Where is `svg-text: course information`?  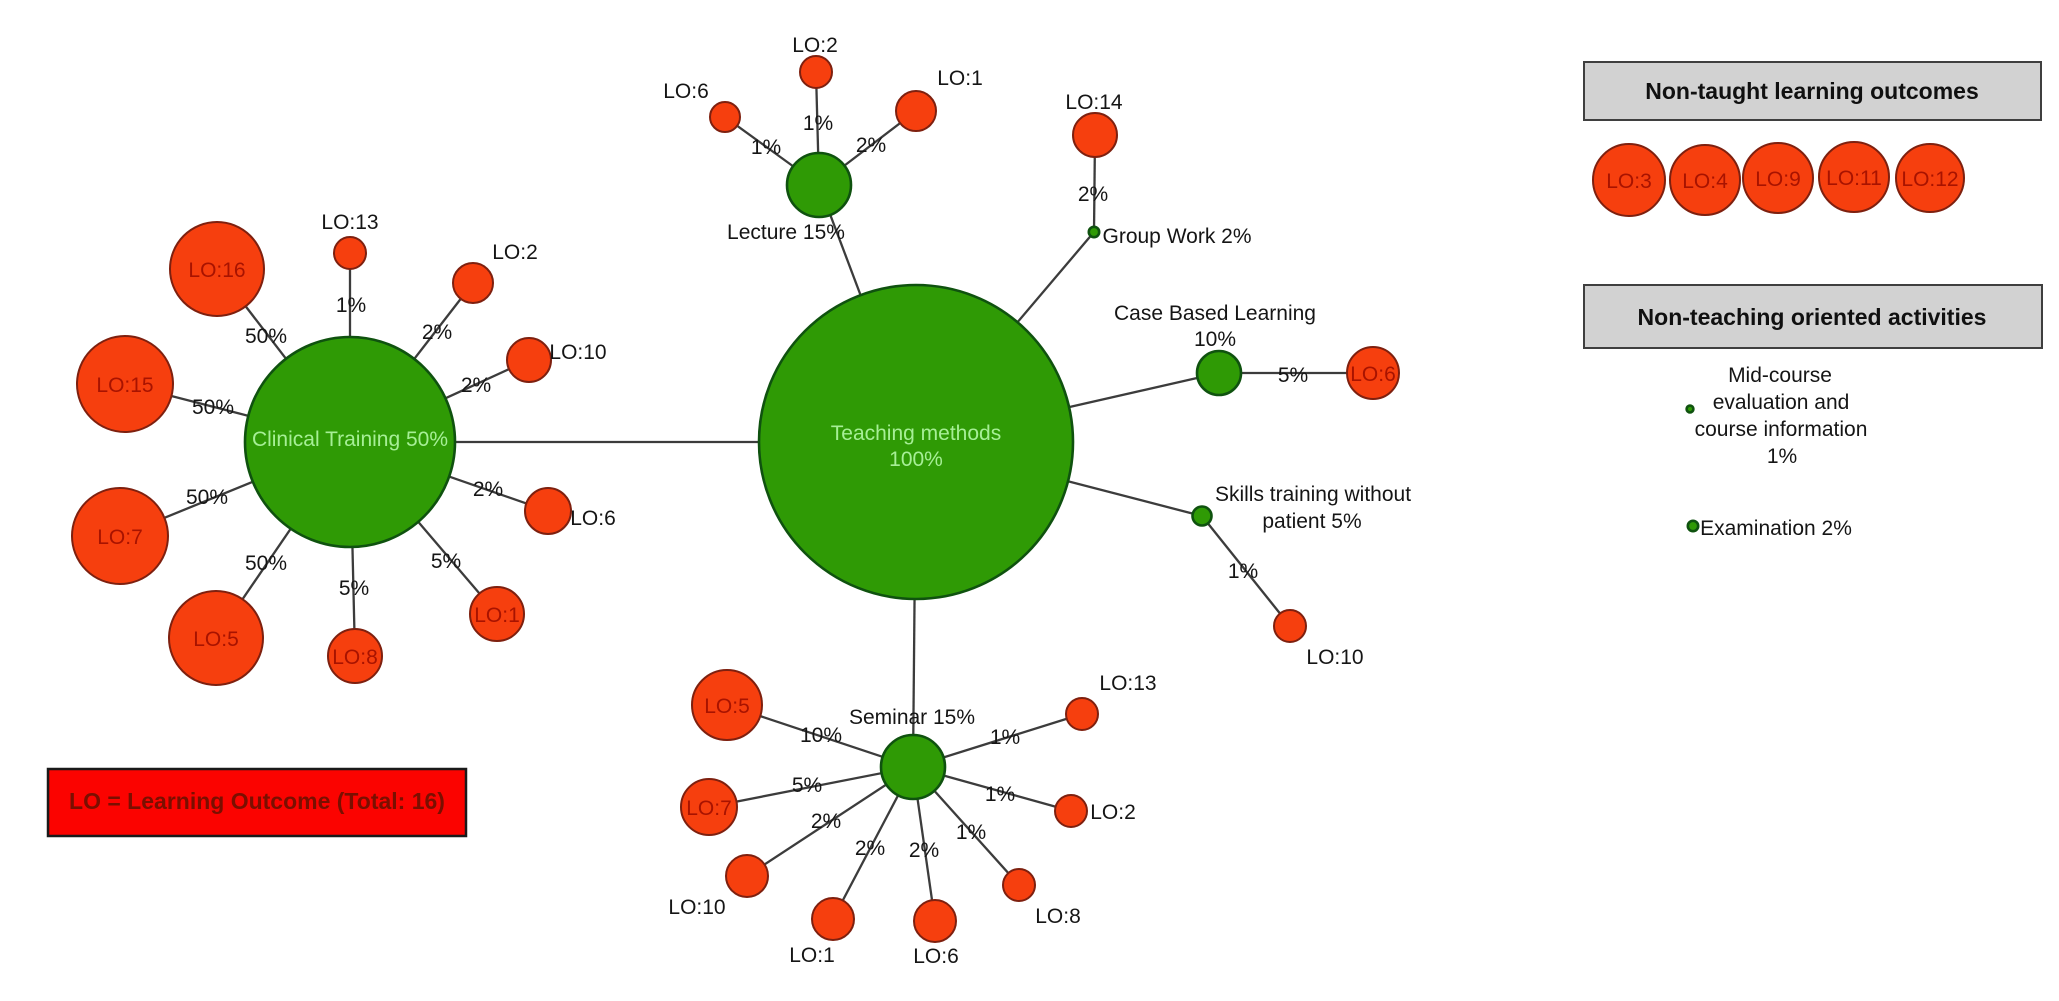 svg-text: course information is located at coordinates (1781, 429).